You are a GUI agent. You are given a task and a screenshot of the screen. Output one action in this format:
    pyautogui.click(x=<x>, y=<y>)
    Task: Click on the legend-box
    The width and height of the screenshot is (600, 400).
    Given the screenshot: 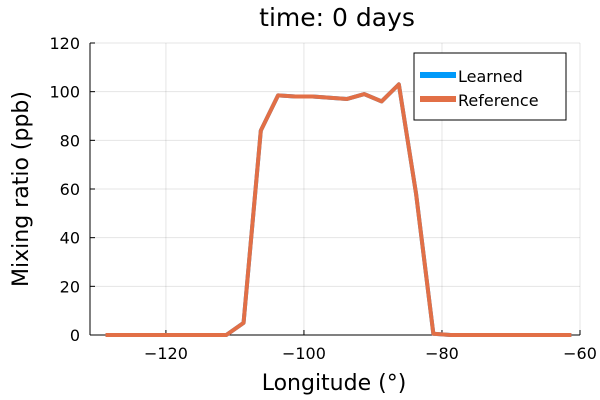 What is the action you would take?
    pyautogui.click(x=490, y=86)
    